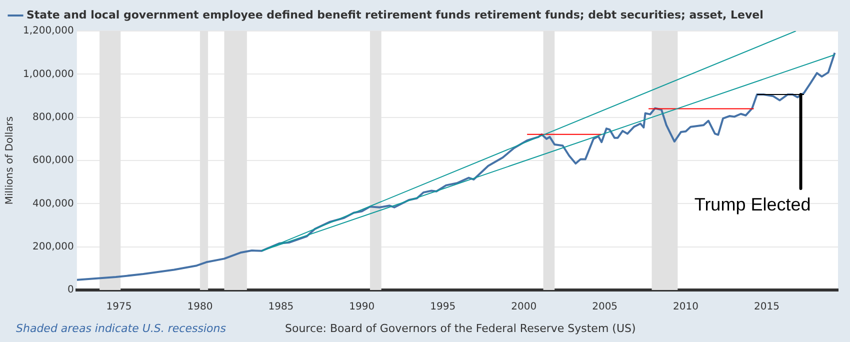 The width and height of the screenshot is (850, 342). Describe the element at coordinates (53, 117) in the screenshot. I see `y-tick-label: 800,000` at that location.